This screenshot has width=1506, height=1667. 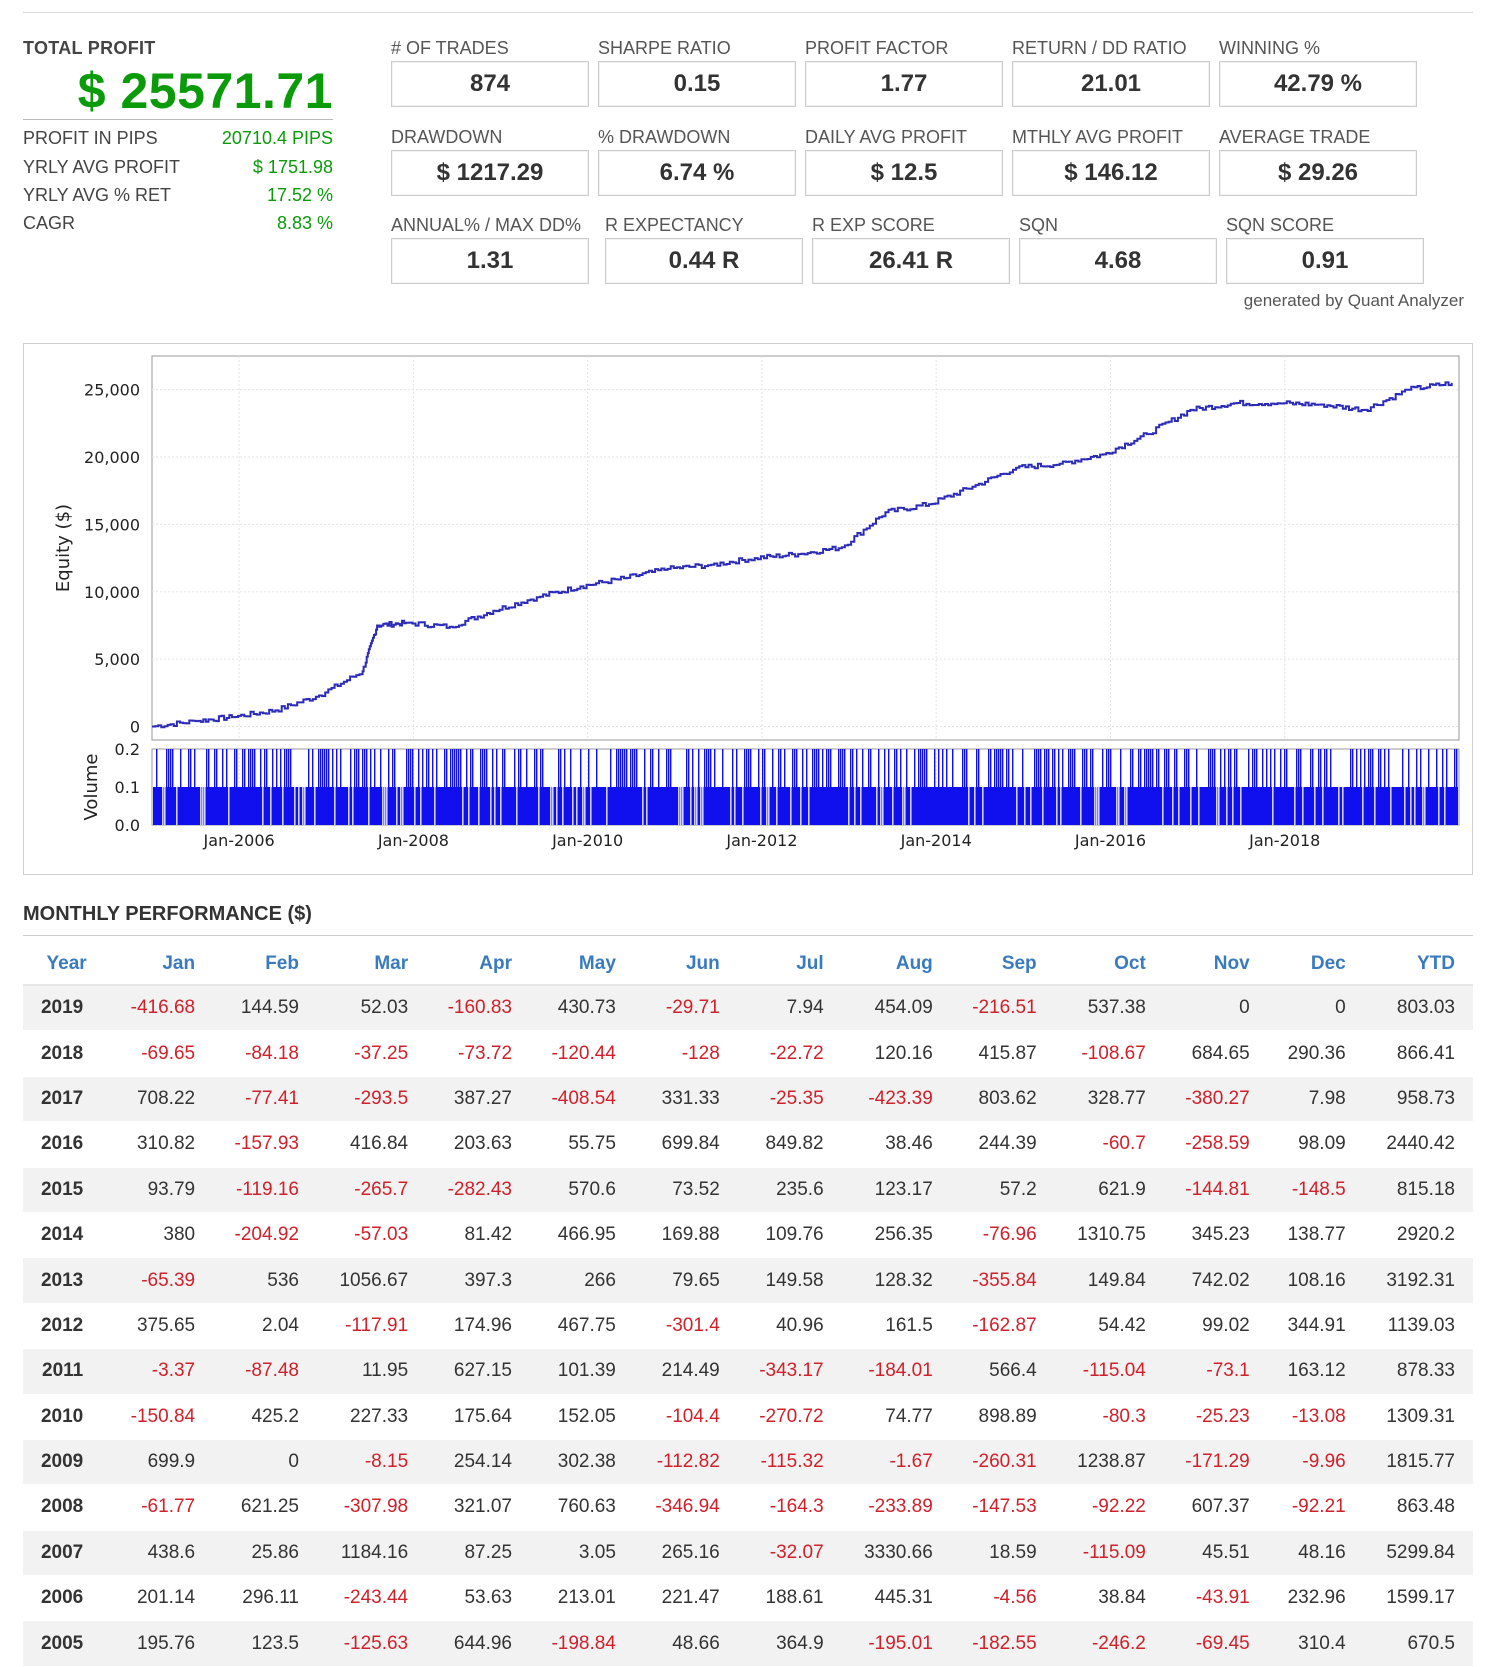 I want to click on volume-axis-label: Volume, so click(x=91, y=787).